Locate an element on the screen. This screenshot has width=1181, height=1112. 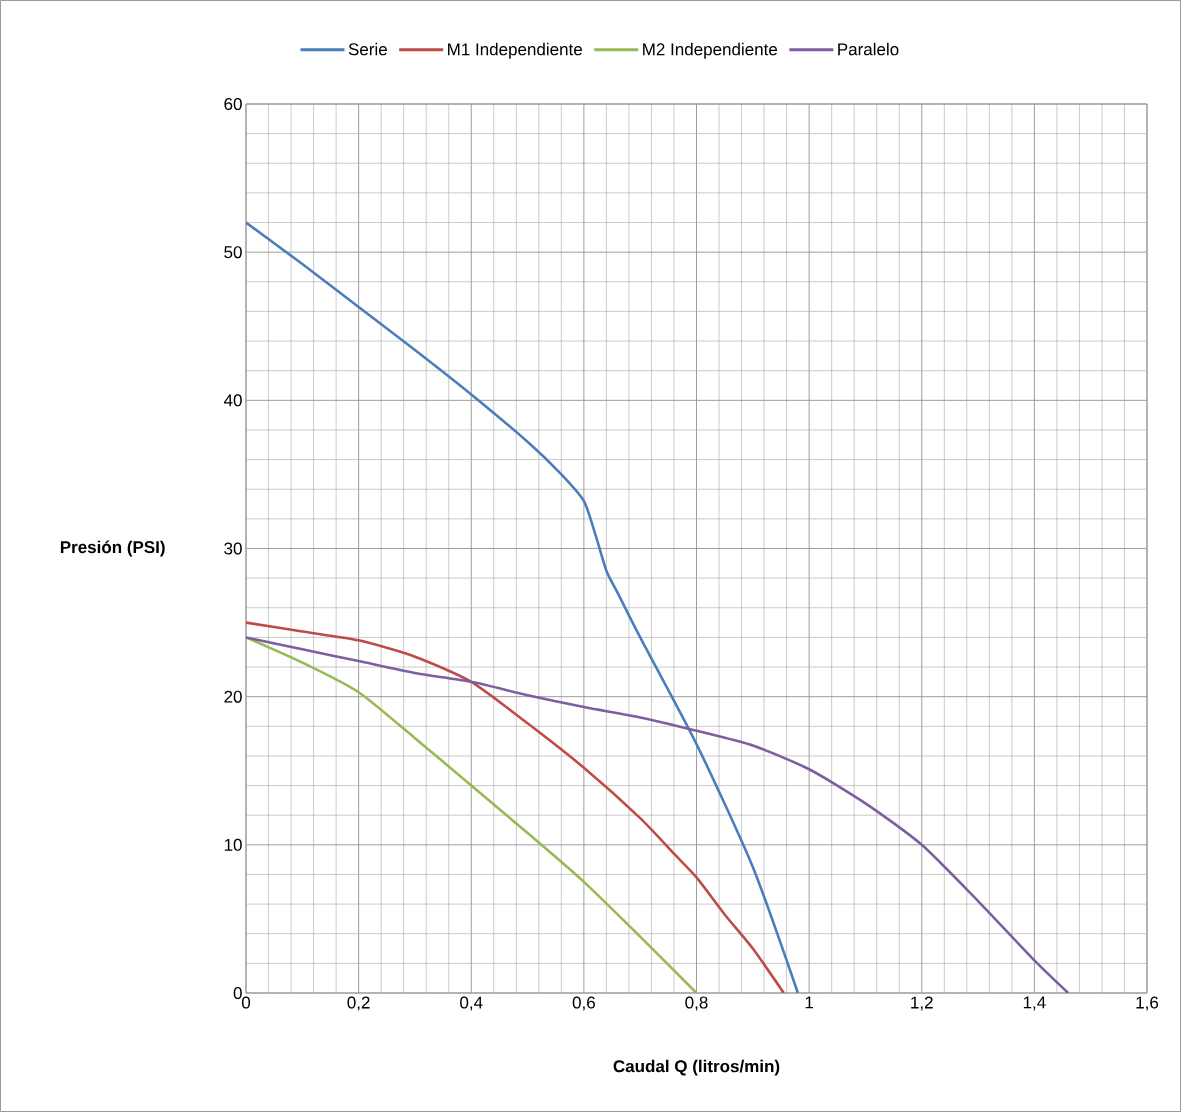
x-tick-label: 0,2 is located at coordinates (358, 1003).